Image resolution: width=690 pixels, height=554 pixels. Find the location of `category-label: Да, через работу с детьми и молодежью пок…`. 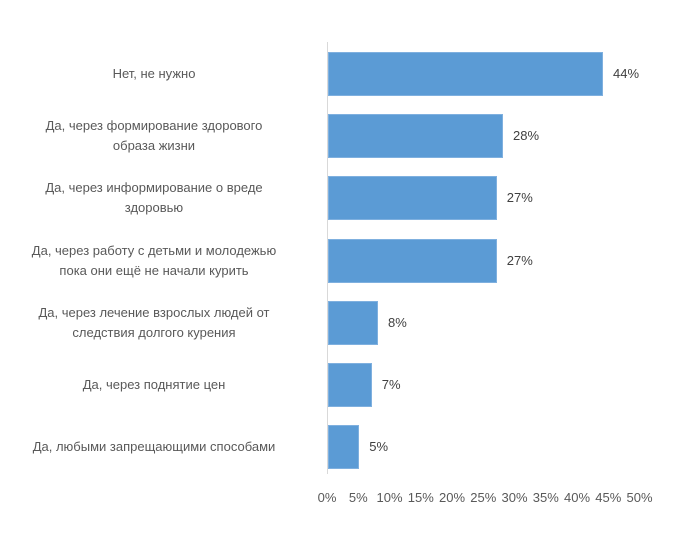

category-label: Да, через работу с детьми и молодежью пок… is located at coordinates (157, 261).